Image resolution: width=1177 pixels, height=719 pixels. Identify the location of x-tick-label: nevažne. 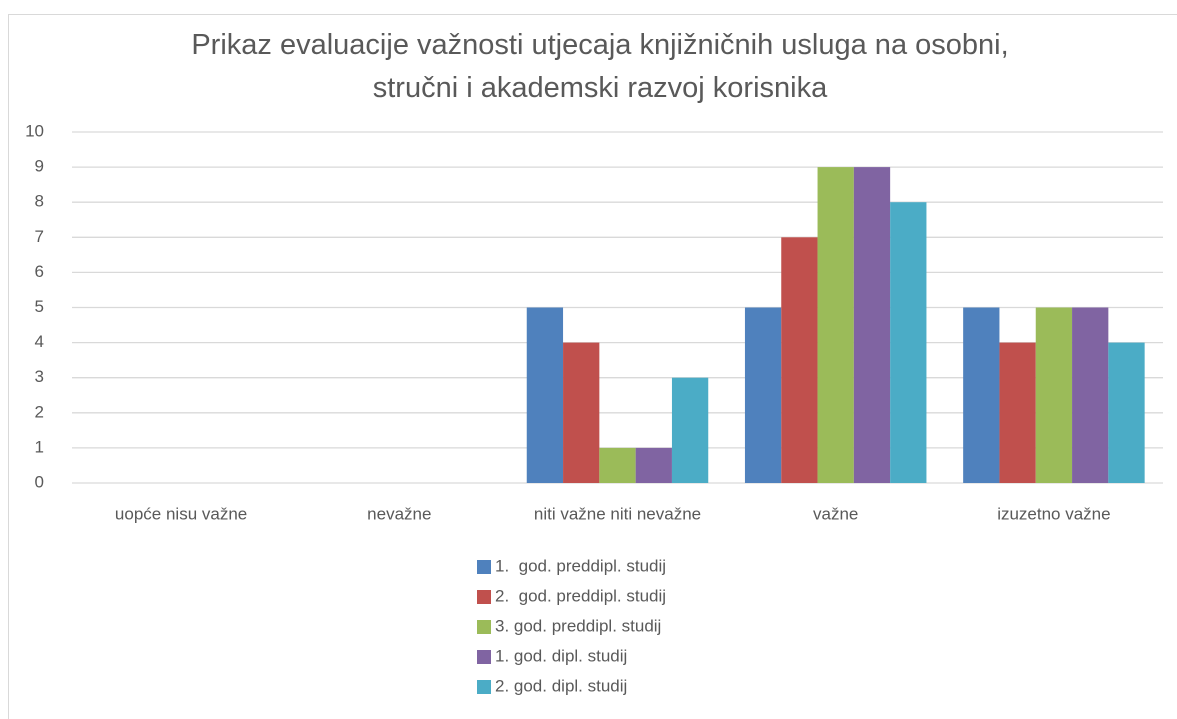
(399, 513).